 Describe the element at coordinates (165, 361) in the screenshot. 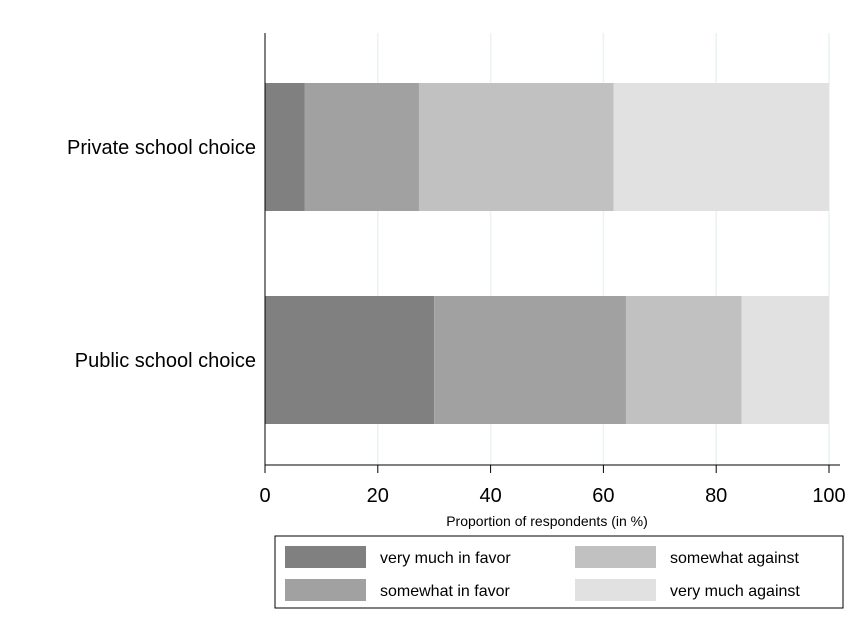

I see `category-label: Public school choice` at that location.